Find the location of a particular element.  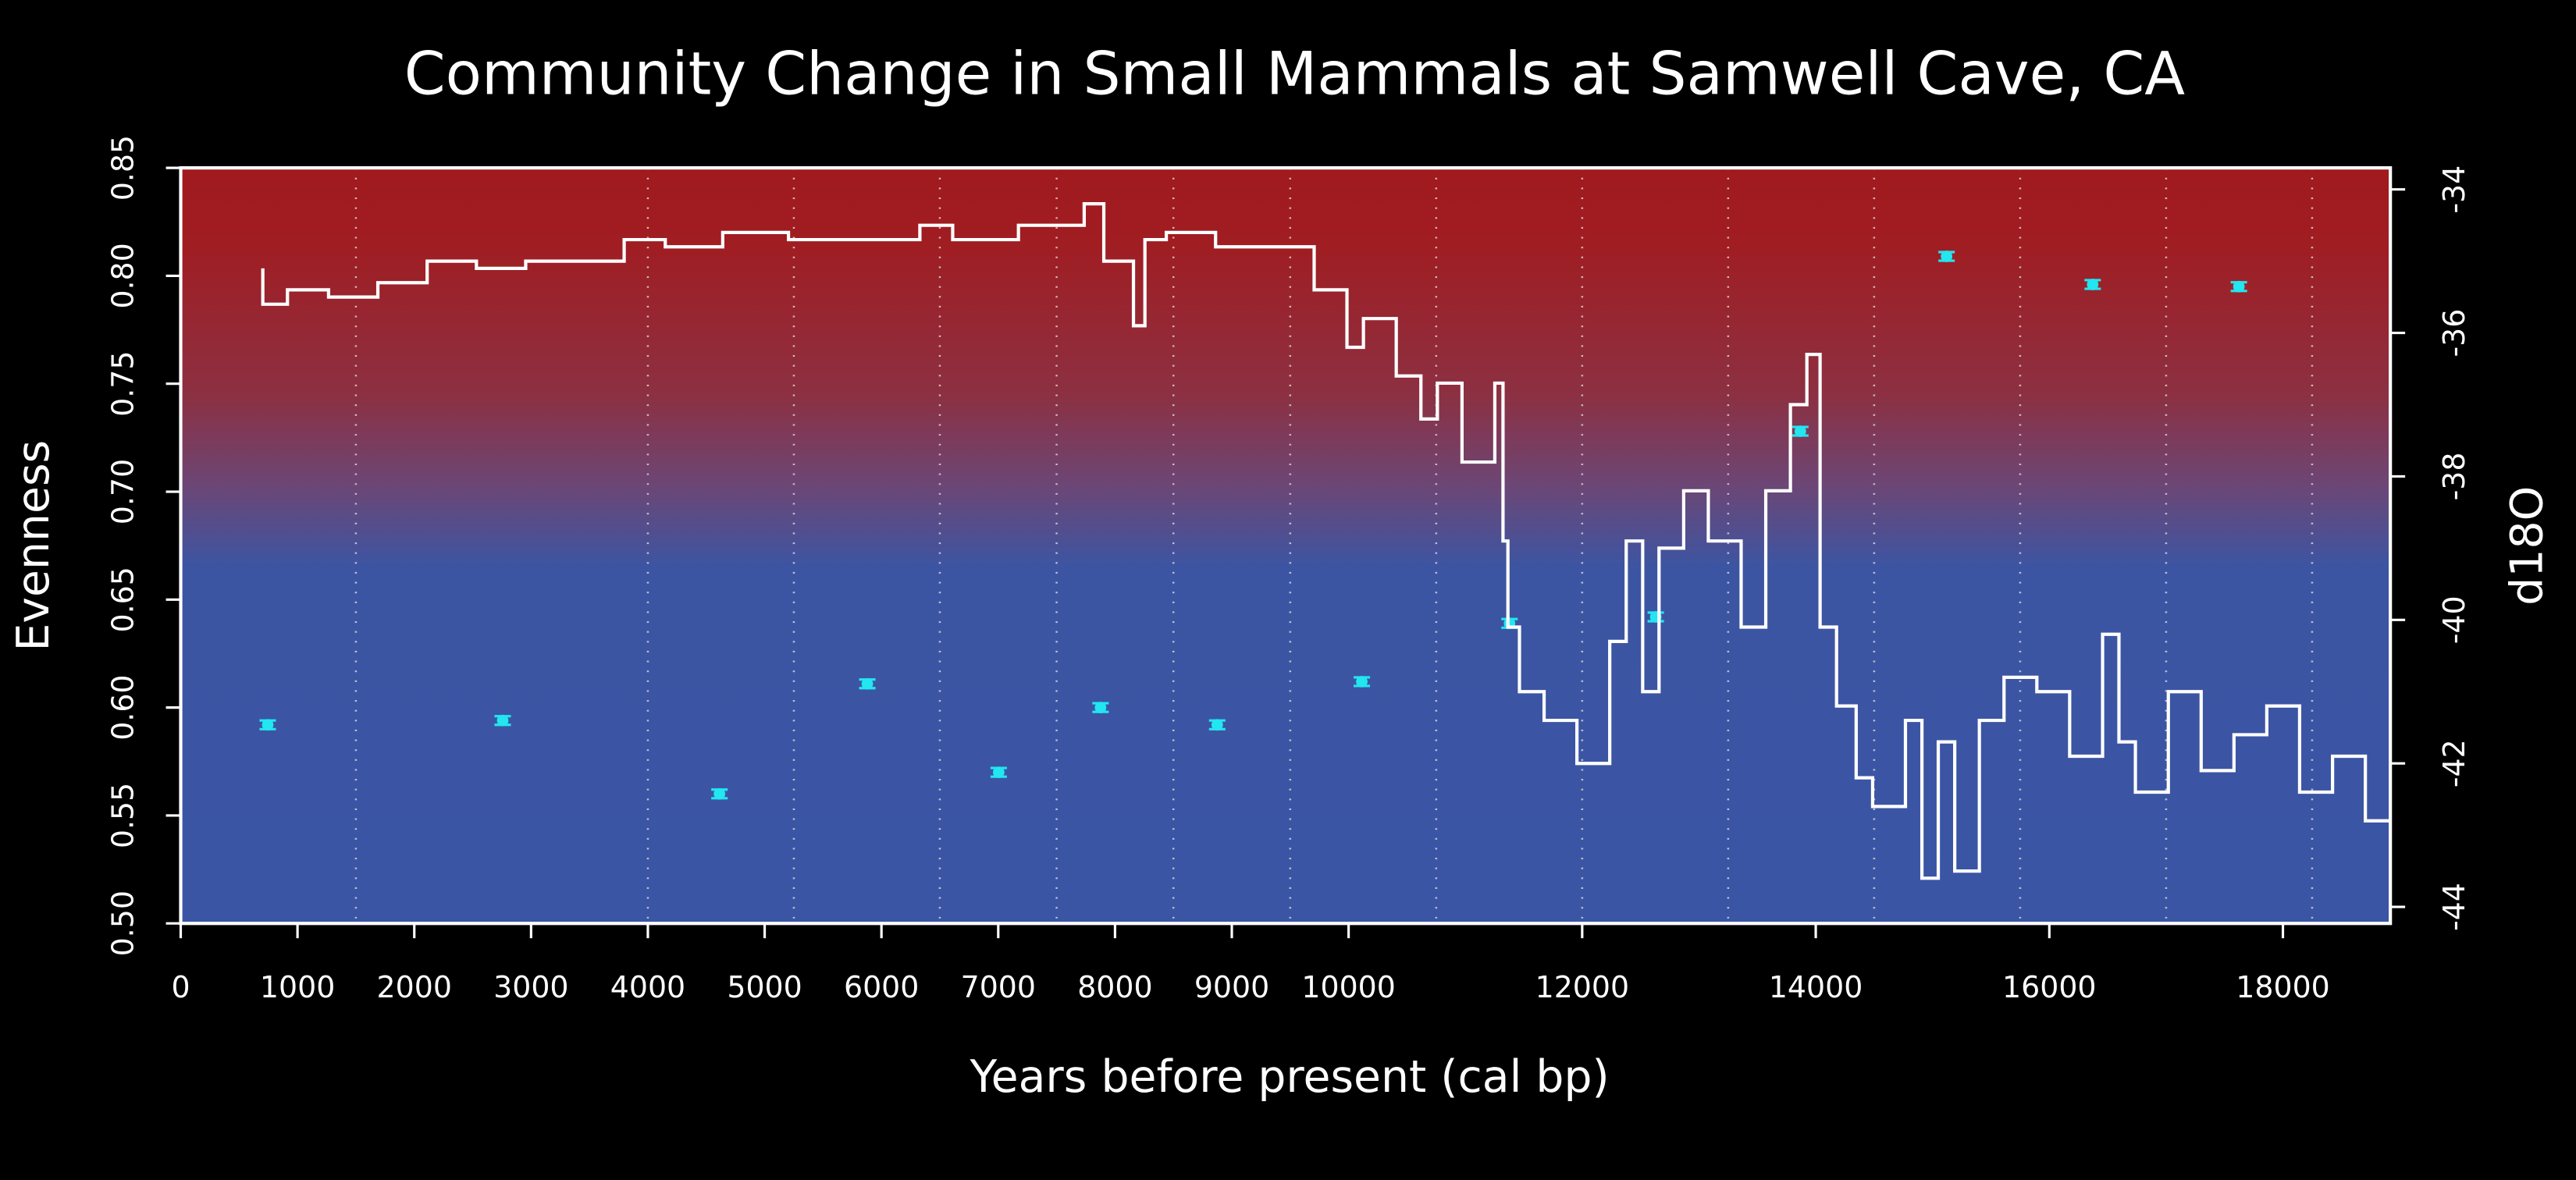

x-axis-label: Years before present (cal bp) is located at coordinates (1290, 1077).